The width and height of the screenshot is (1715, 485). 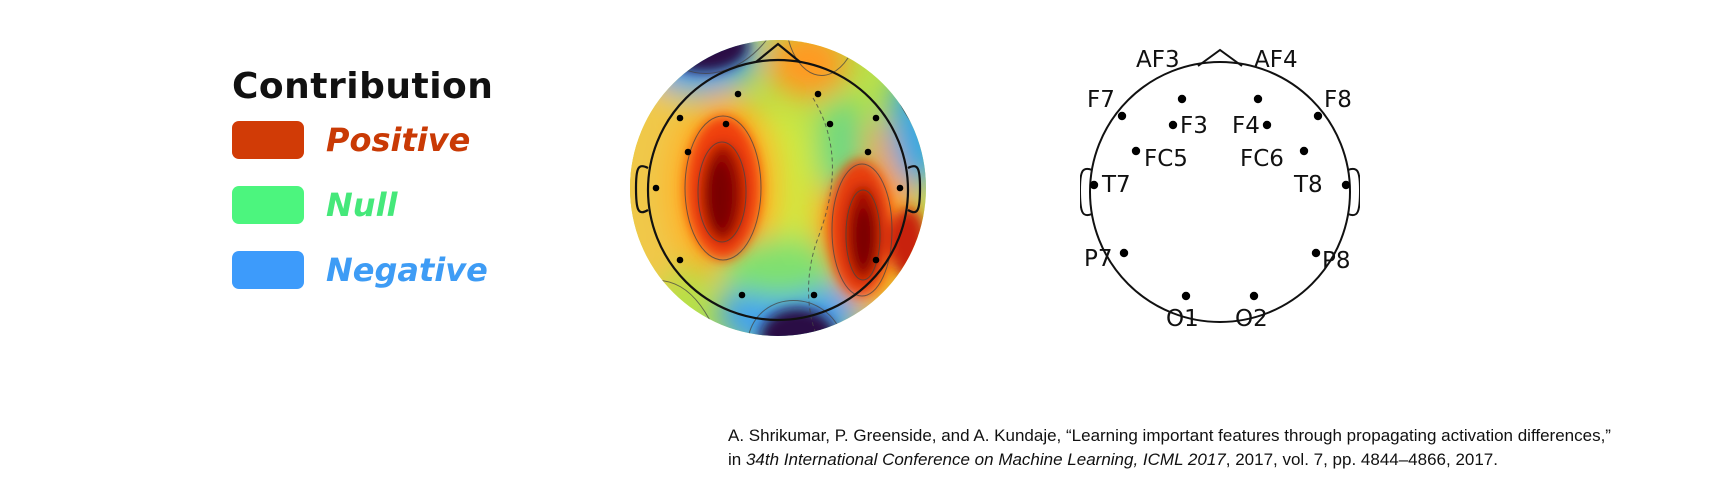 What do you see at coordinates (1353, 192) in the screenshot?
I see `montage-right-ear-icon` at bounding box center [1353, 192].